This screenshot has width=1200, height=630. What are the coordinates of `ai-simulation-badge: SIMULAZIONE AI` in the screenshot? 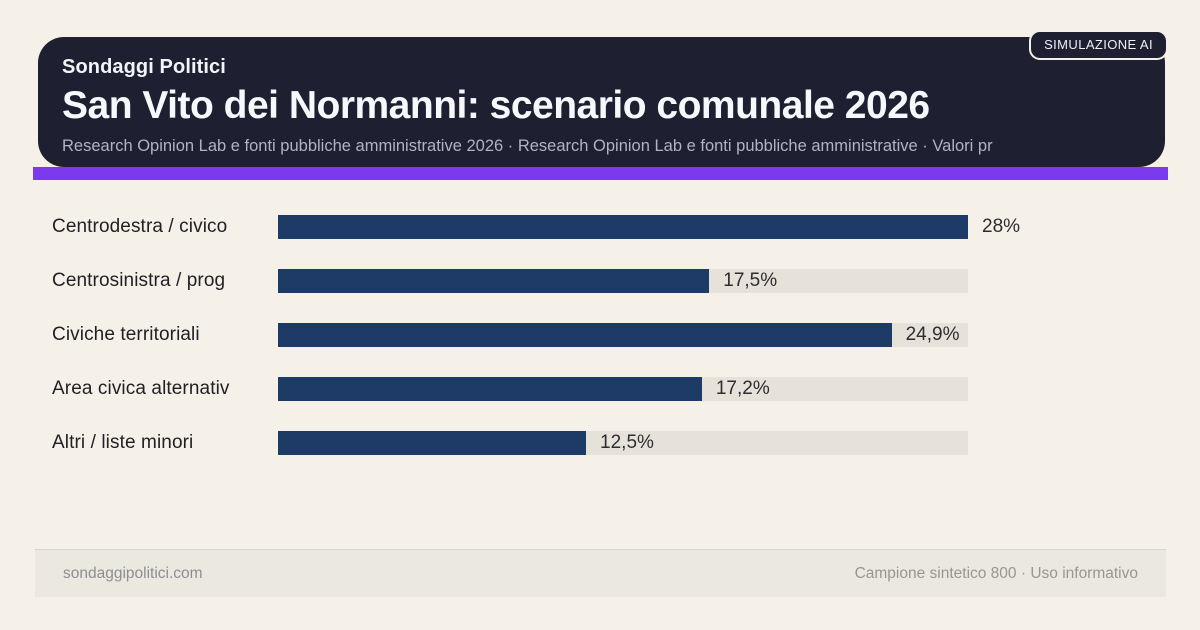 It's located at (1098, 45).